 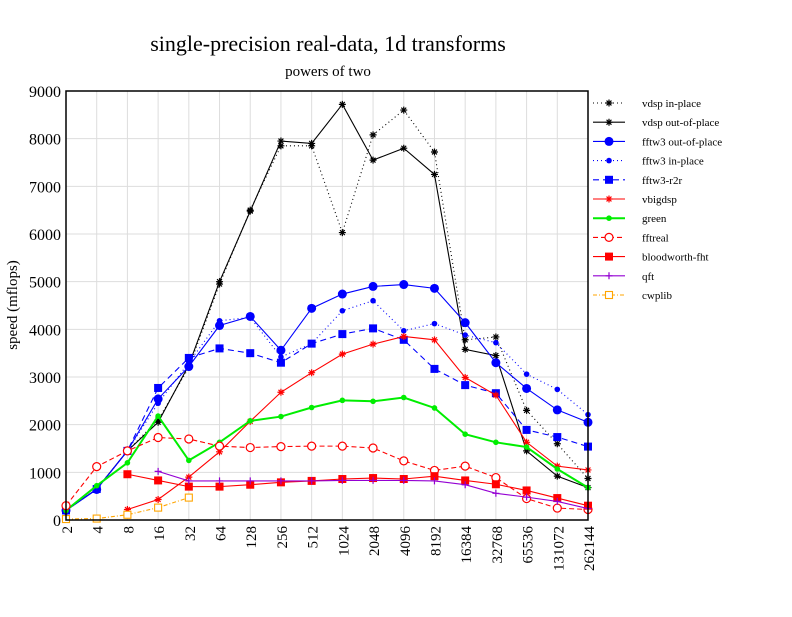 I want to click on series-qft, so click(x=373, y=490).